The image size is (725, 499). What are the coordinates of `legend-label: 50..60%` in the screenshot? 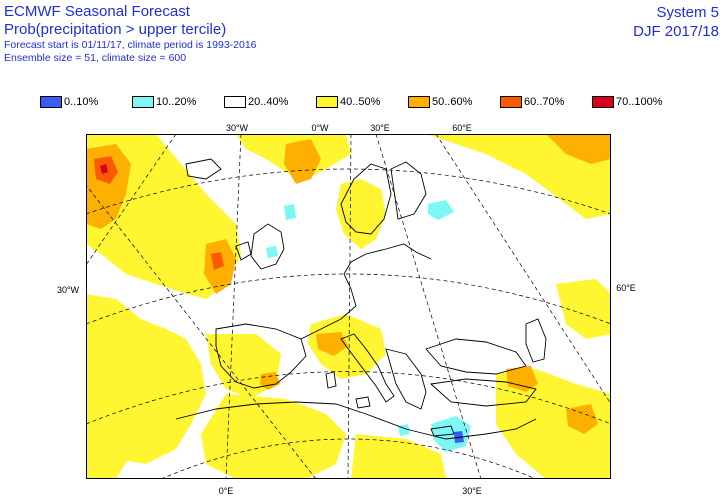 It's located at (452, 102).